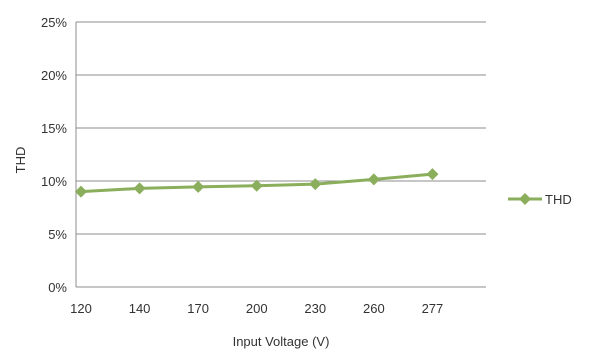 The image size is (610, 352). What do you see at coordinates (20, 160) in the screenshot?
I see `y-axis-title: THD` at bounding box center [20, 160].